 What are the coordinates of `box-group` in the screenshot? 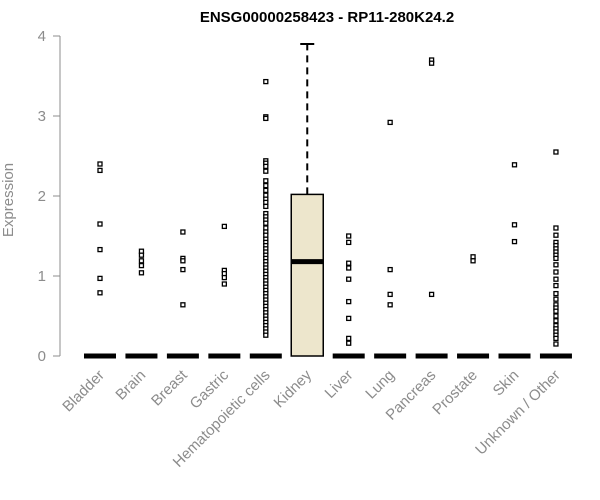 It's located at (307, 200).